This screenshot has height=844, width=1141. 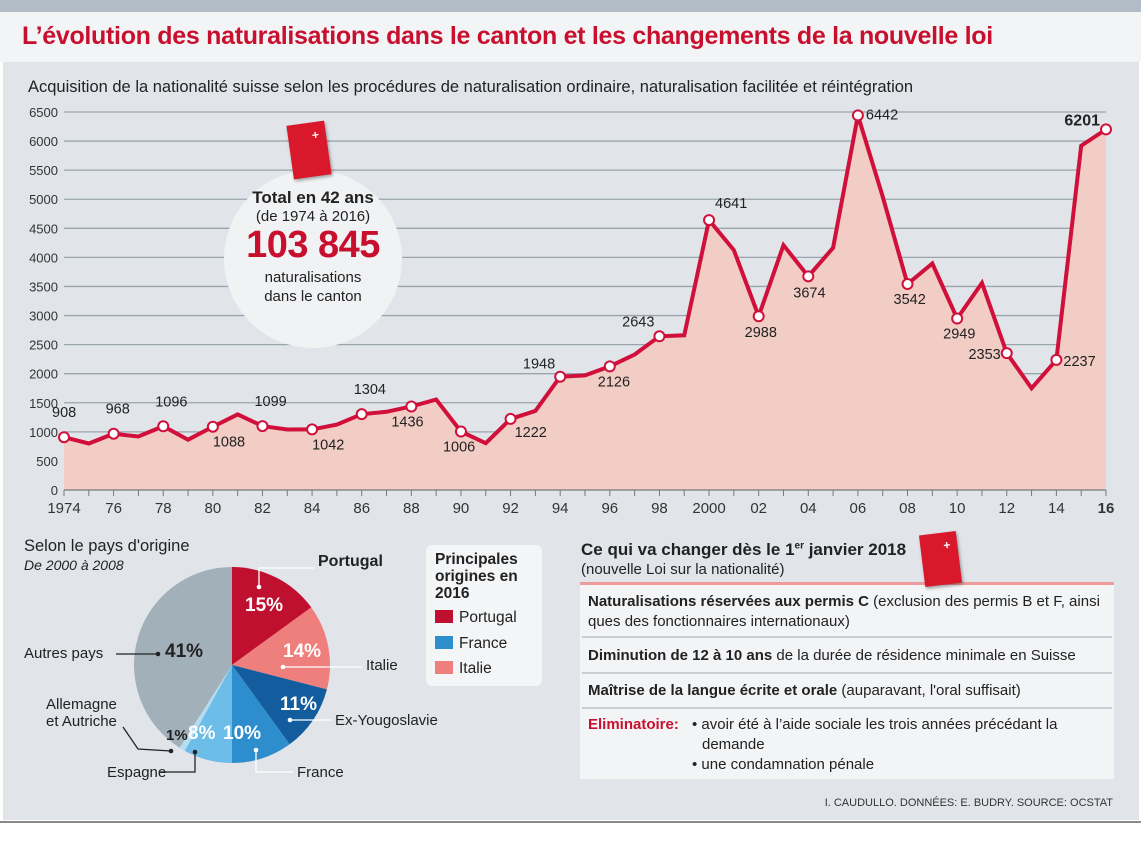 I want to click on pie-pct-autres: 41%, so click(x=184, y=651).